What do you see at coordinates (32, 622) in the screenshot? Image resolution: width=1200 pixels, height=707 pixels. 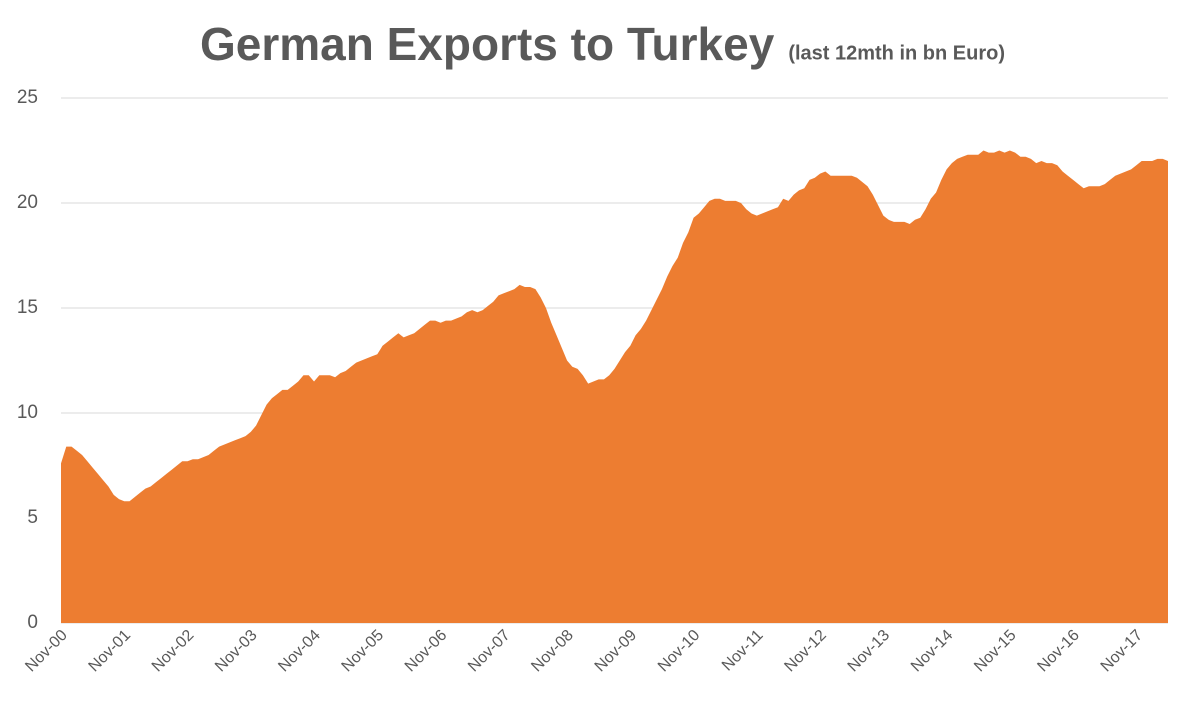 I see `y-tick-label: 0` at bounding box center [32, 622].